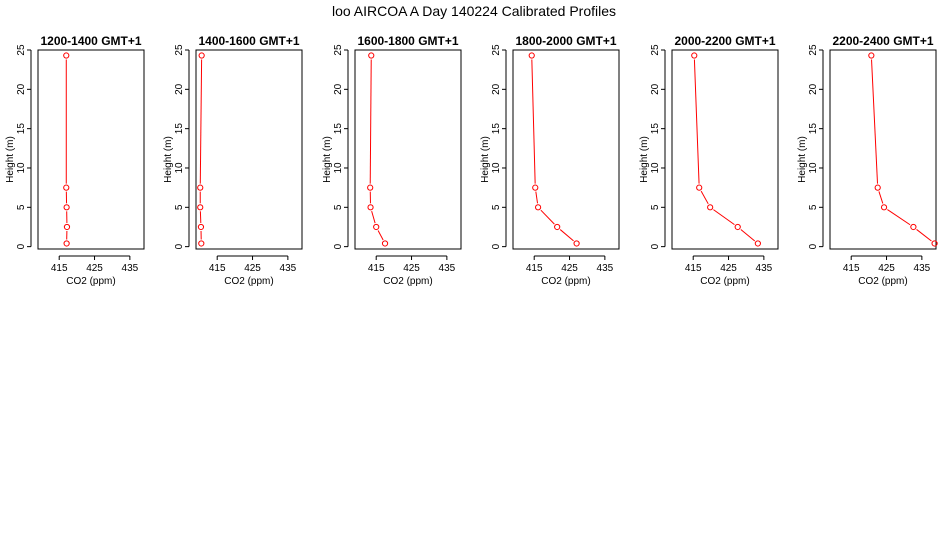  I want to click on panel-title: 1600-1800 GMT+1, so click(407, 41).